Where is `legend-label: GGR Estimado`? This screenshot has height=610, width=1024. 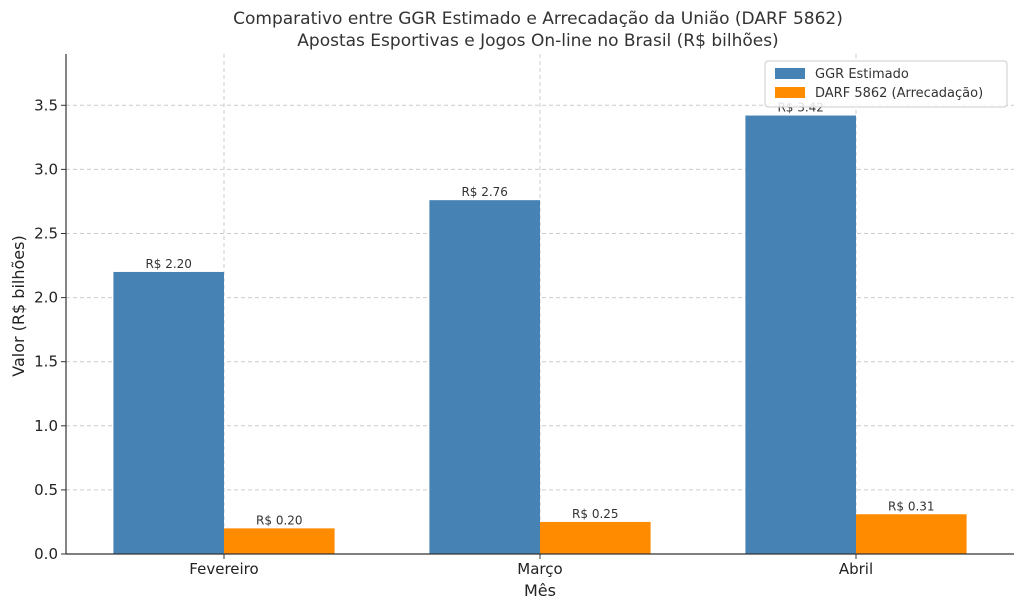 legend-label: GGR Estimado is located at coordinates (862, 74).